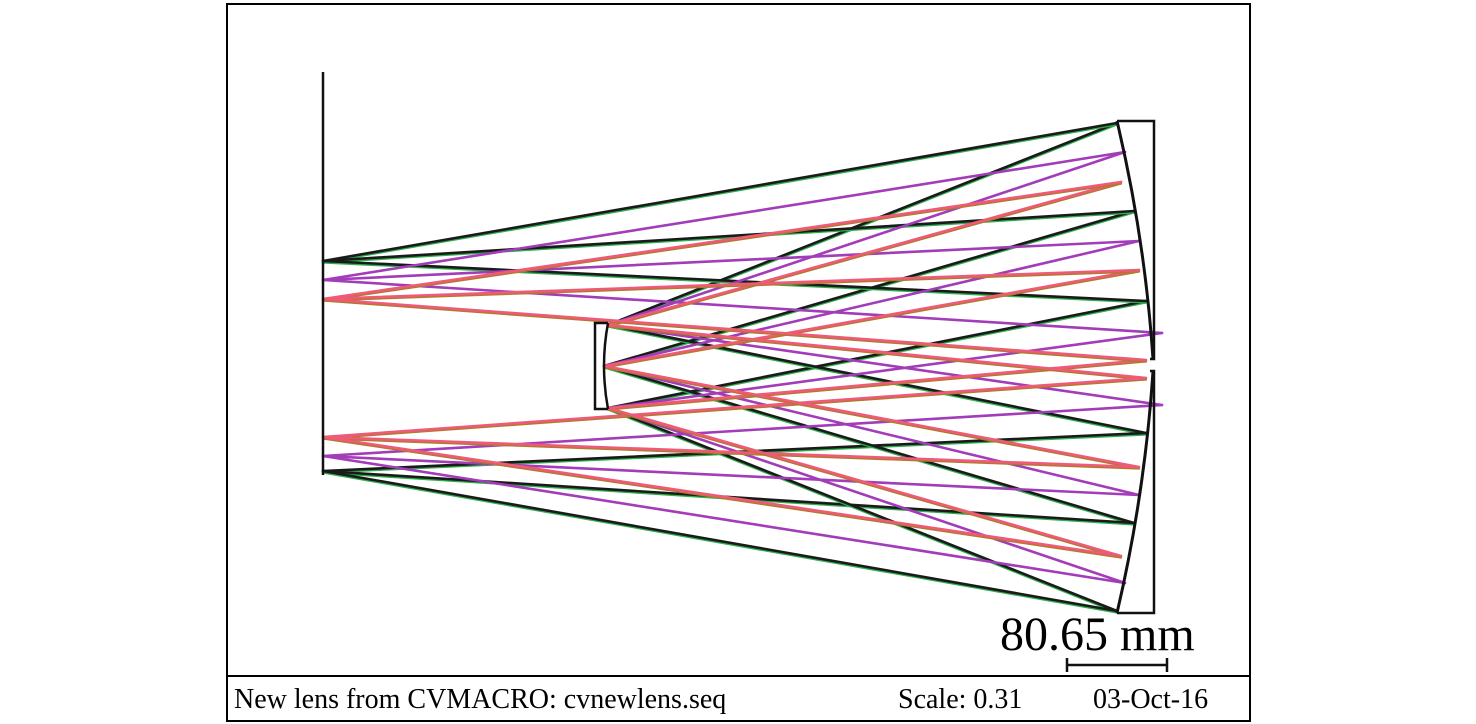  What do you see at coordinates (600, 366) in the screenshot?
I see `secondary-mirror-bracket` at bounding box center [600, 366].